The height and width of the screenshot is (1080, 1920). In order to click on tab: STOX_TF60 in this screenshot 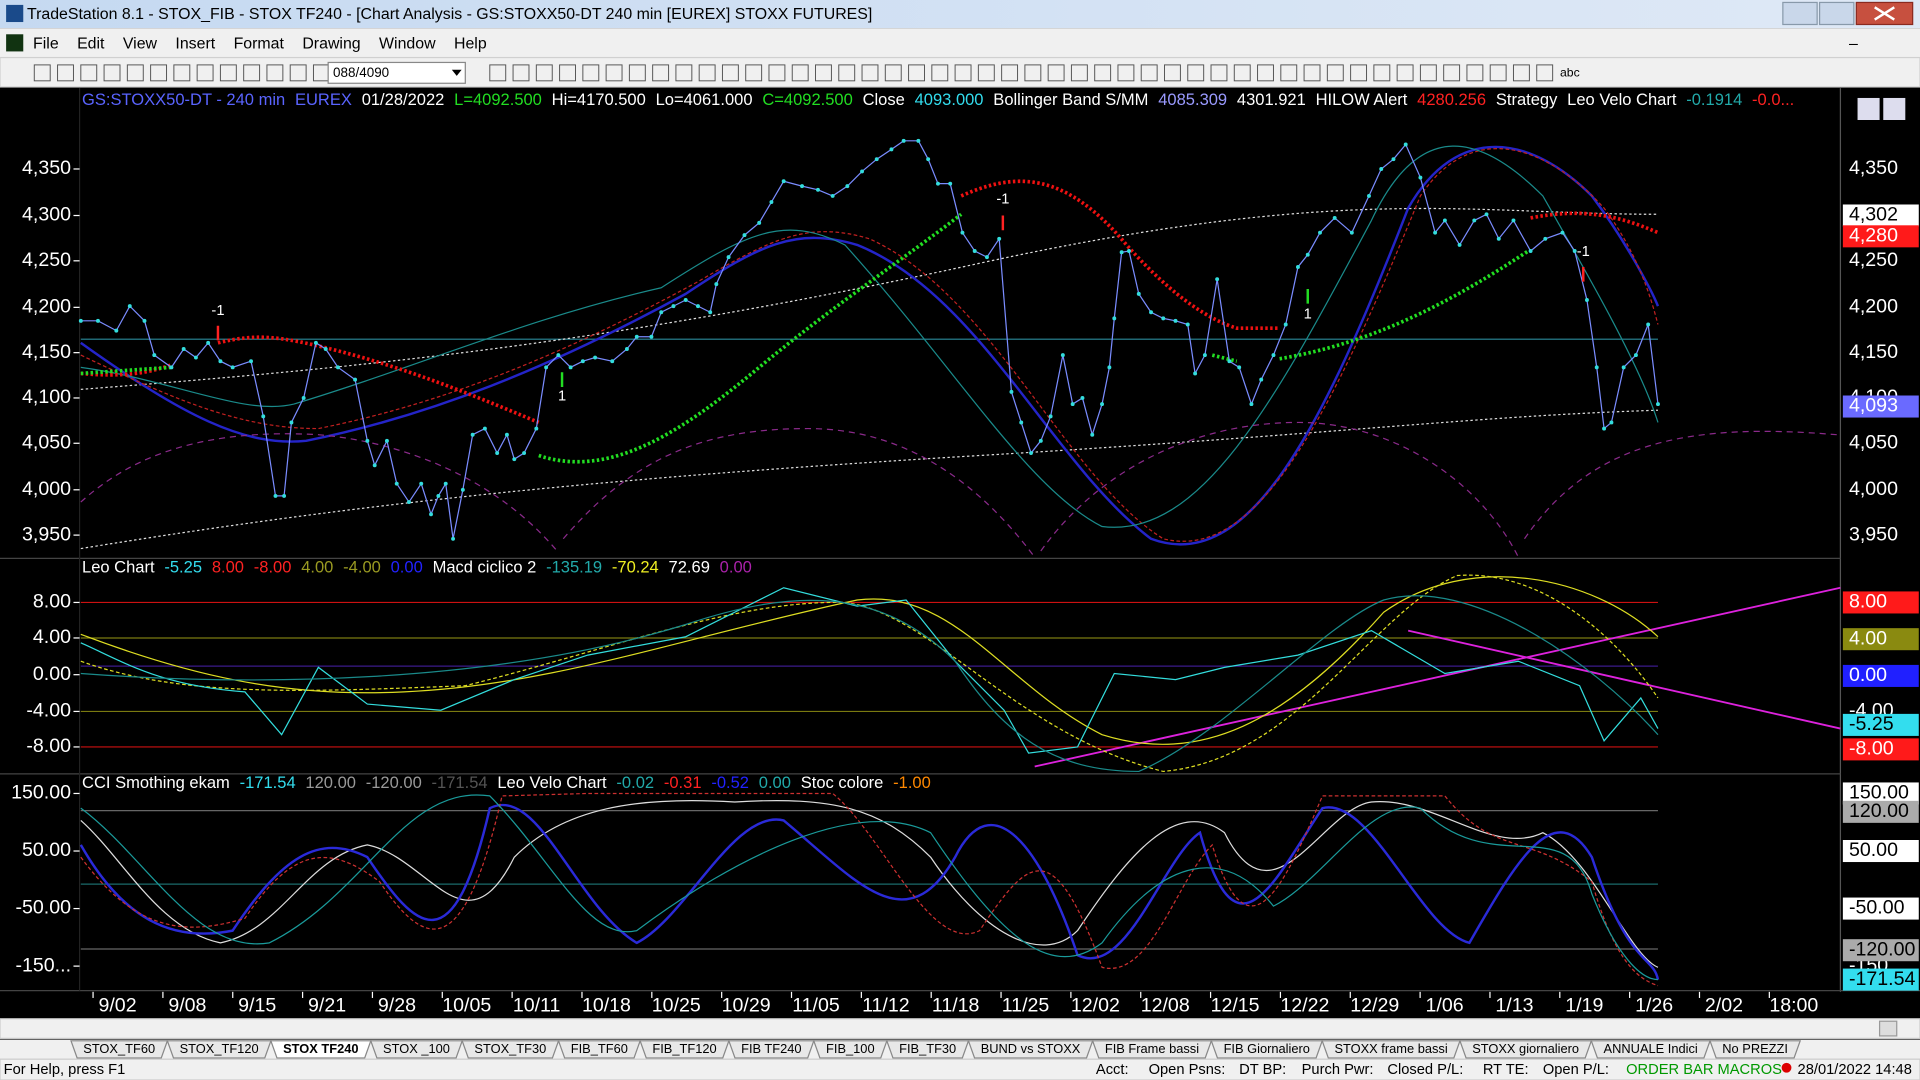, I will do `click(119, 1049)`.